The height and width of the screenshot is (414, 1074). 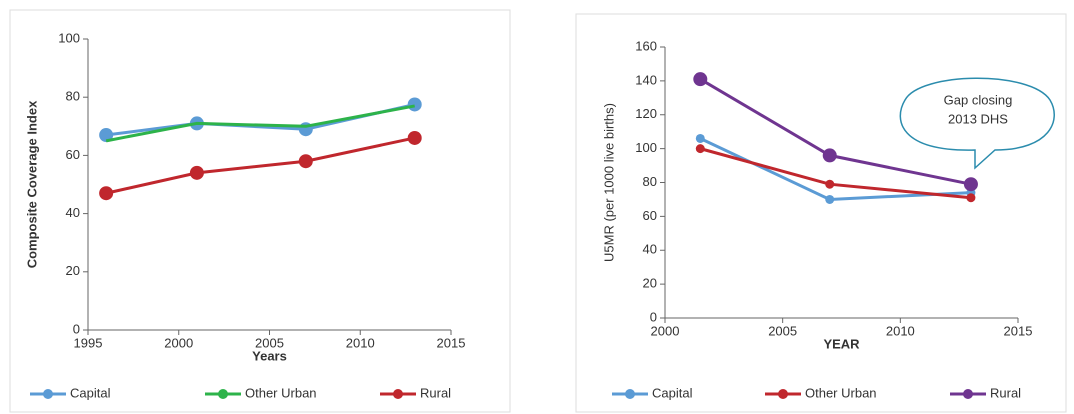 I want to click on y-tick-label: 160, so click(x=646, y=45).